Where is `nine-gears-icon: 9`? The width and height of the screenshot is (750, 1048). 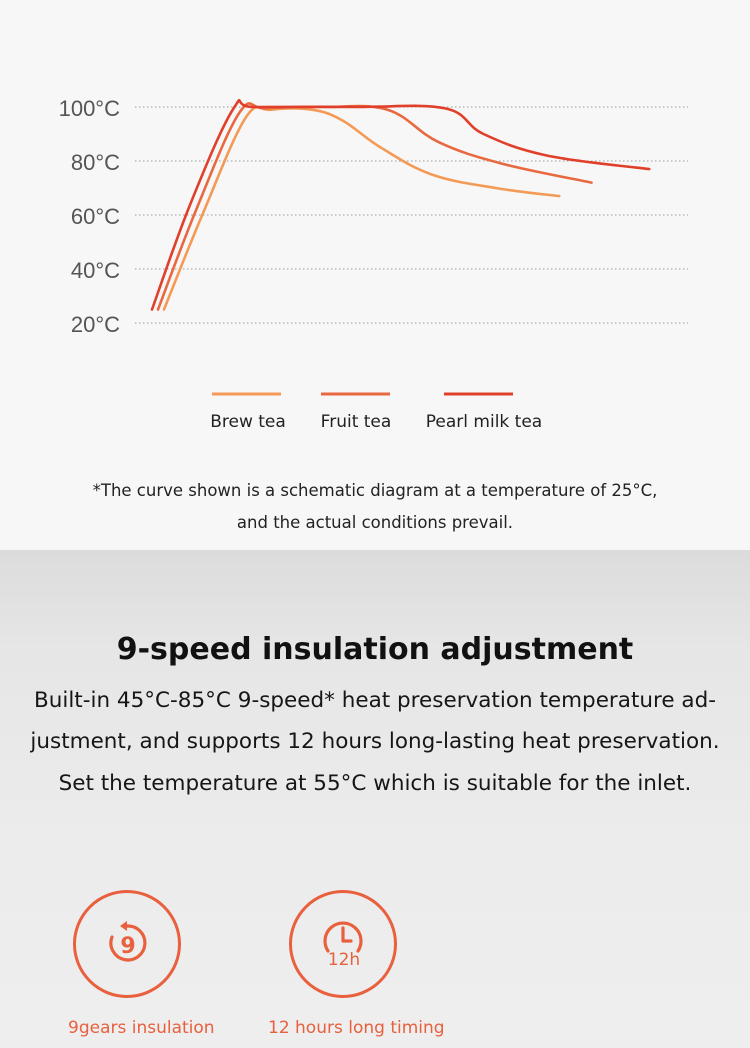
nine-gears-icon: 9 is located at coordinates (127, 944).